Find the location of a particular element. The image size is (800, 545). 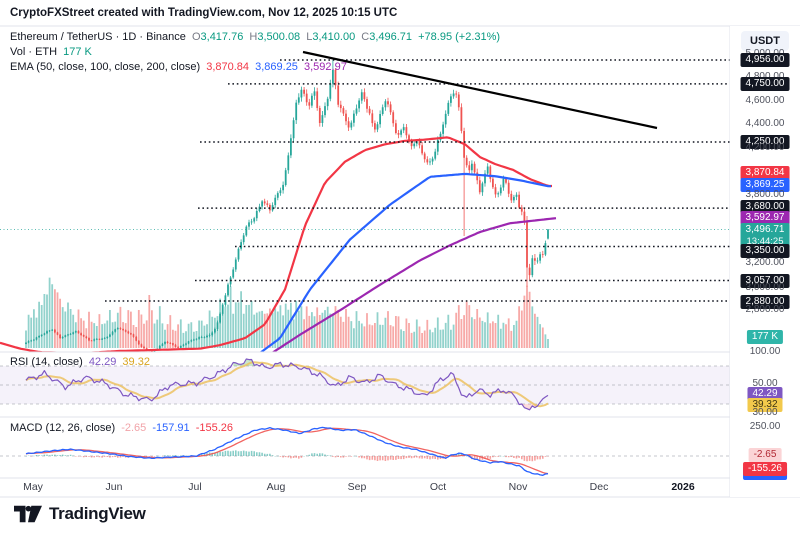

level-price-label: 3,057.00 is located at coordinates (765, 281).